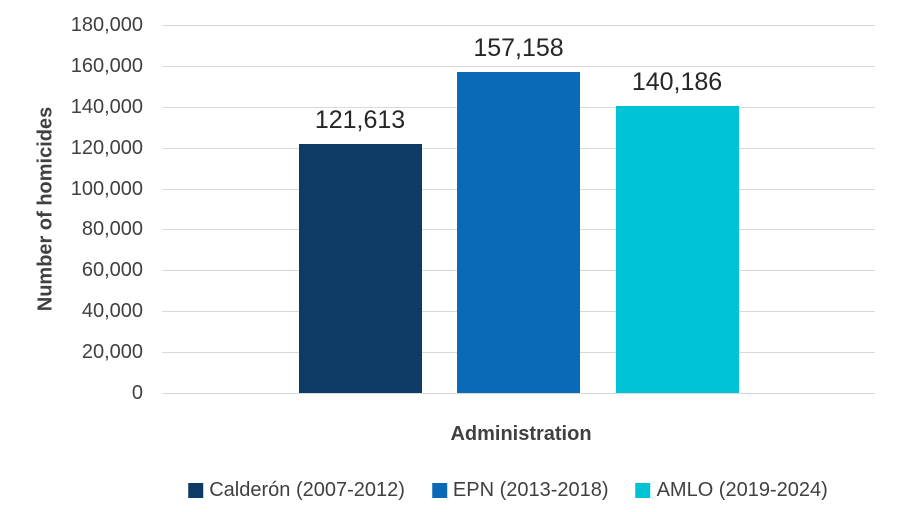 Image resolution: width=900 pixels, height=512 pixels. What do you see at coordinates (518, 47) in the screenshot?
I see `bar-value-label: 157,158` at bounding box center [518, 47].